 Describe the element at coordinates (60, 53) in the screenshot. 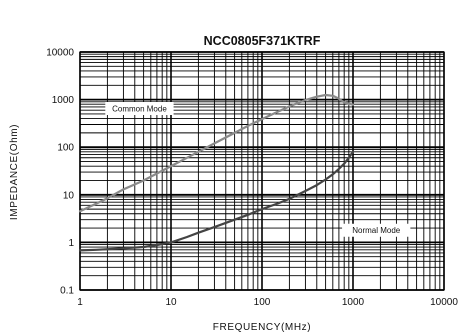

I see `y-tick-label: 10000` at that location.